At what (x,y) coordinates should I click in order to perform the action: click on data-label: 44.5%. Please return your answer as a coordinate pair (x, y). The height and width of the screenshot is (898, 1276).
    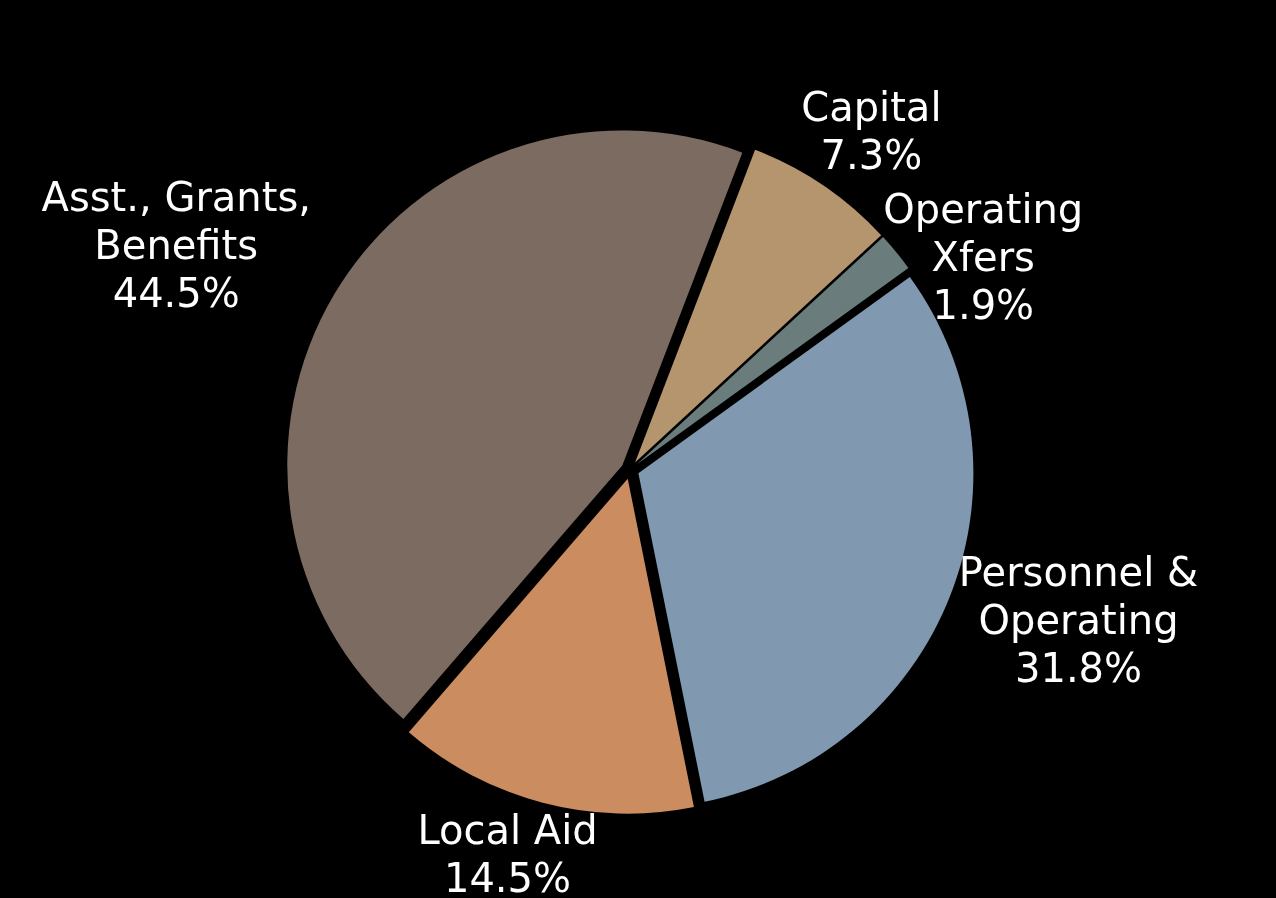
    Looking at the image, I should click on (176, 293).